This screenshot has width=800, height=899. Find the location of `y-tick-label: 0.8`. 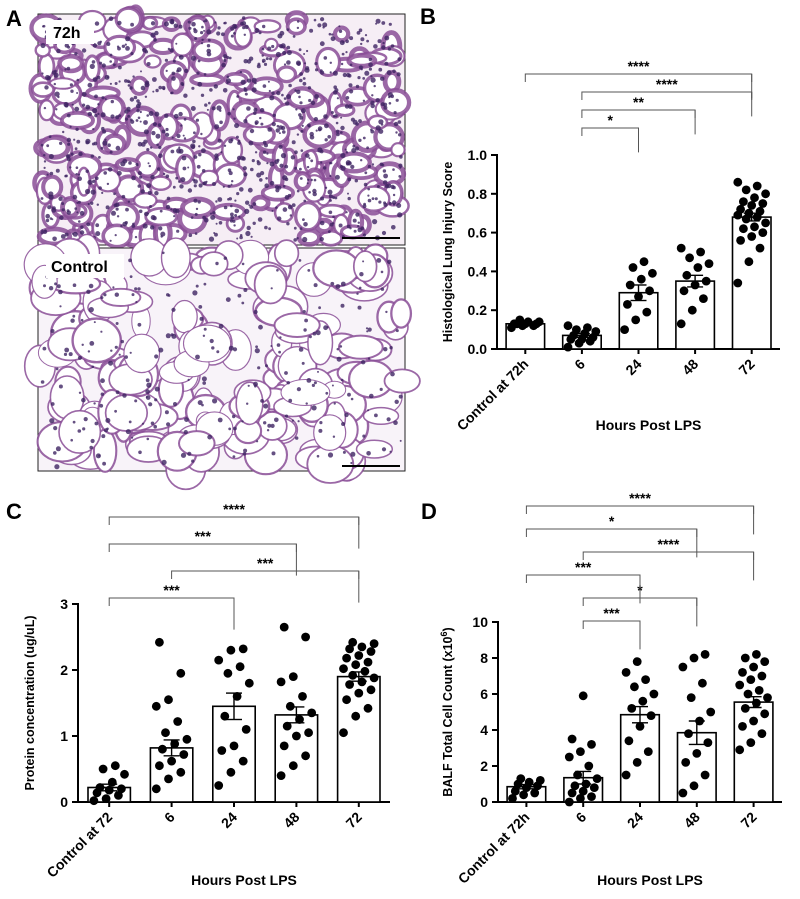

y-tick-label: 0.8 is located at coordinates (478, 194).